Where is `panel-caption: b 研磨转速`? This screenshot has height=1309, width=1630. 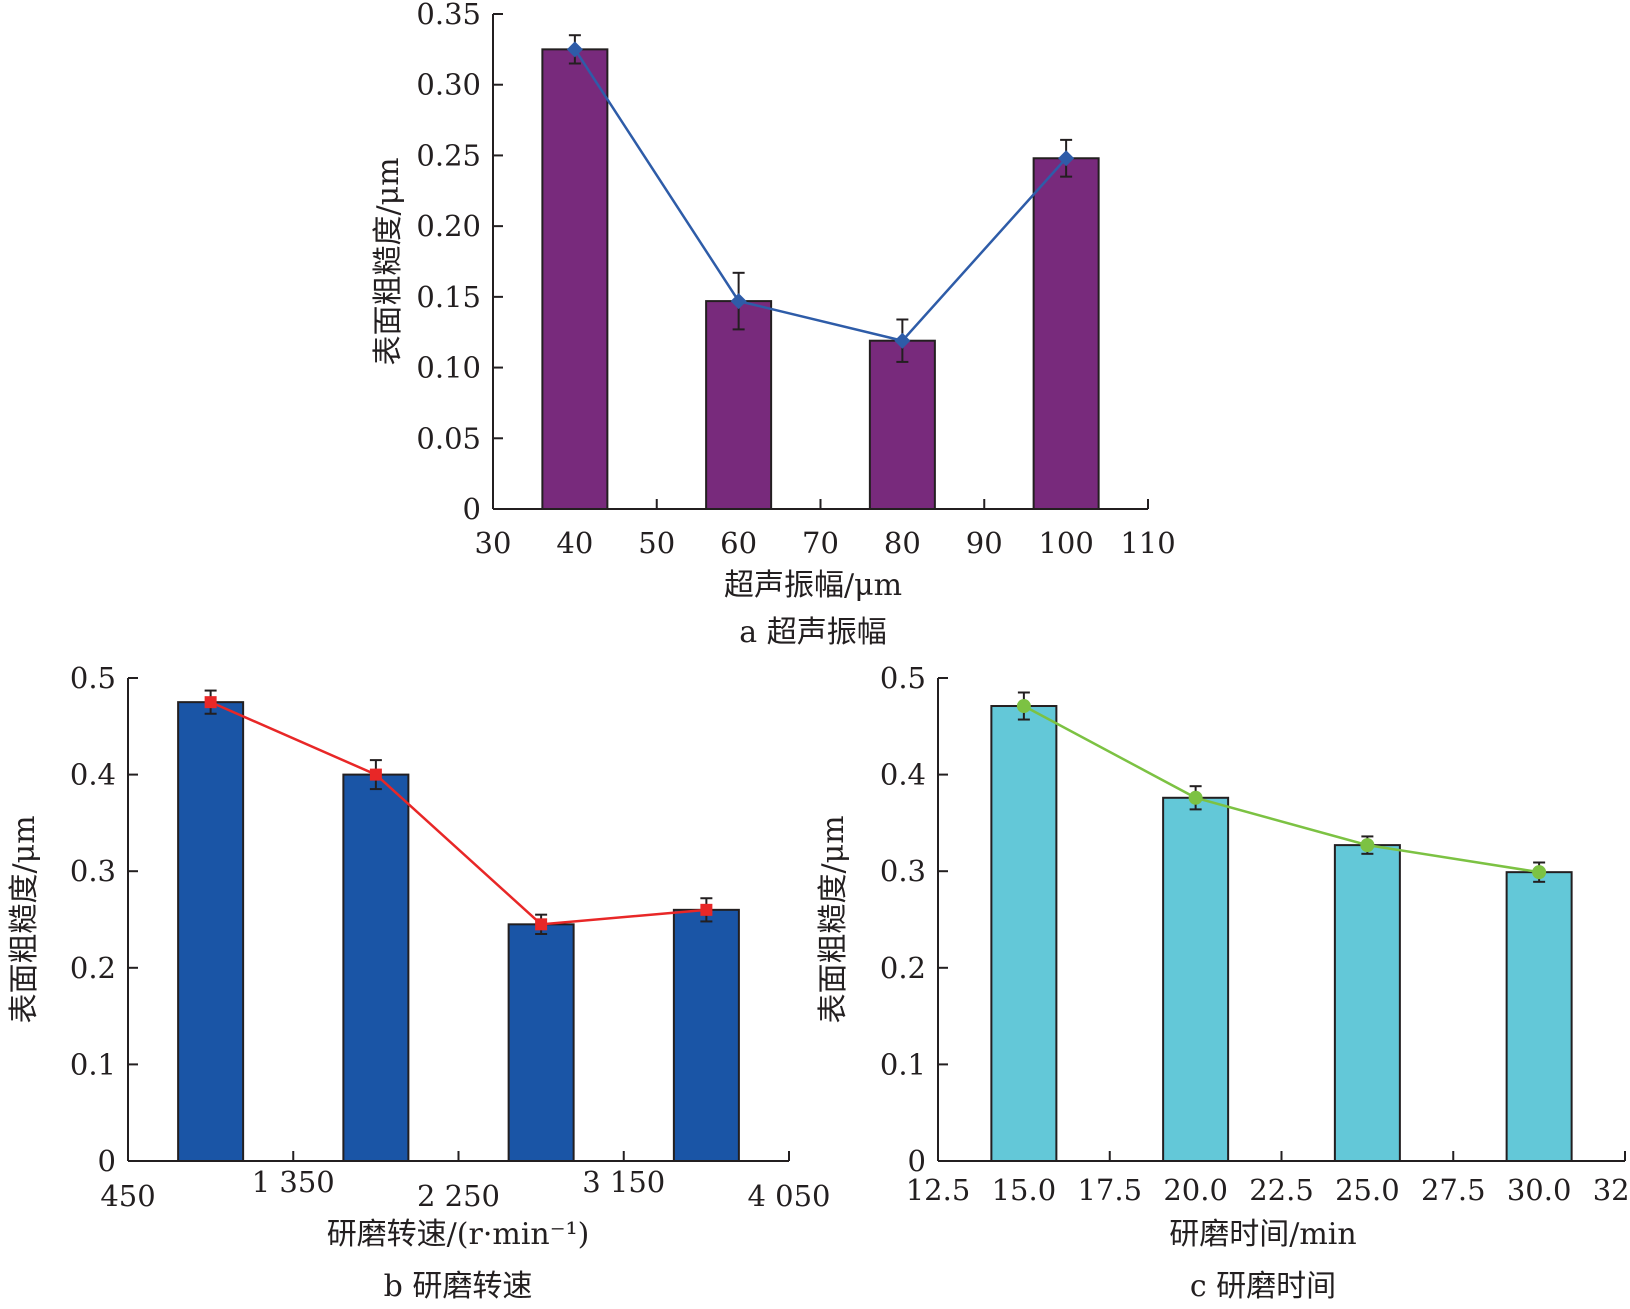
panel-caption: b 研磨转速 is located at coordinates (458, 1286).